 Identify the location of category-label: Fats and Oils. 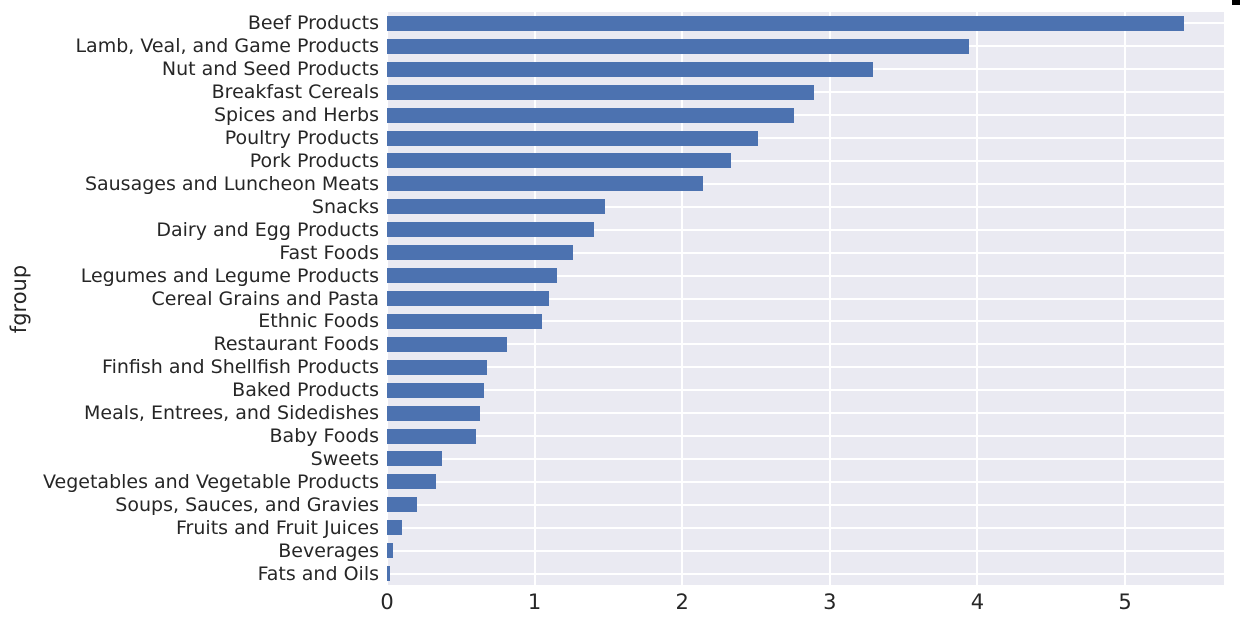
(318, 573).